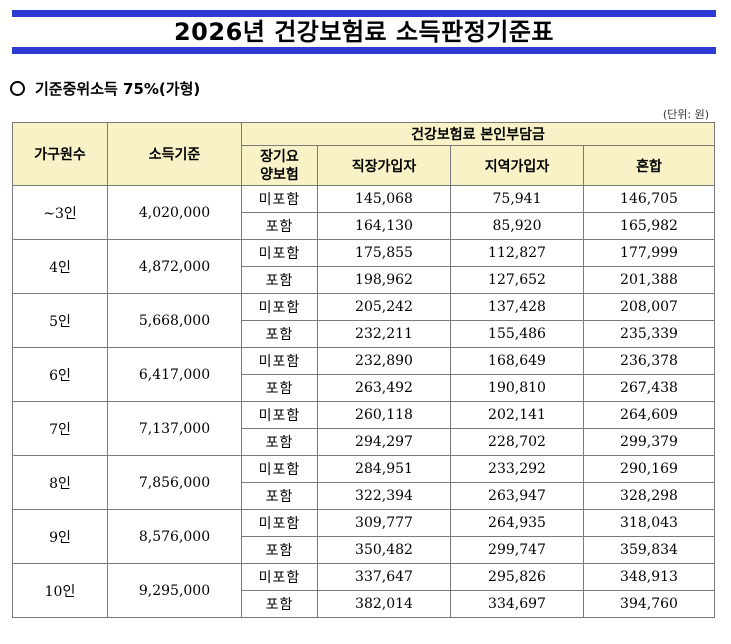  Describe the element at coordinates (685, 114) in the screenshot. I see `unit-note: (단위: 원)` at that location.